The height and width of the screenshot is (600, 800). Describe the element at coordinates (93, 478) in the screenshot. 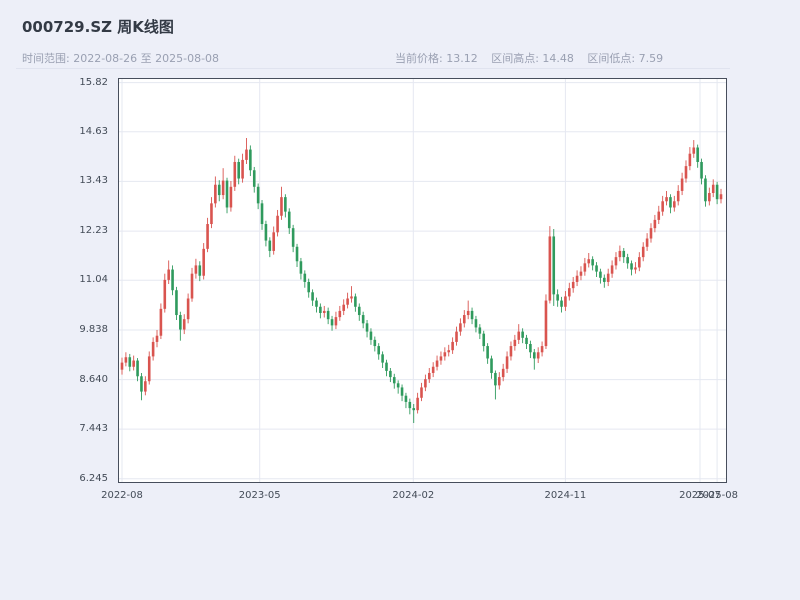

I see `y-tick-label: 6.245` at that location.